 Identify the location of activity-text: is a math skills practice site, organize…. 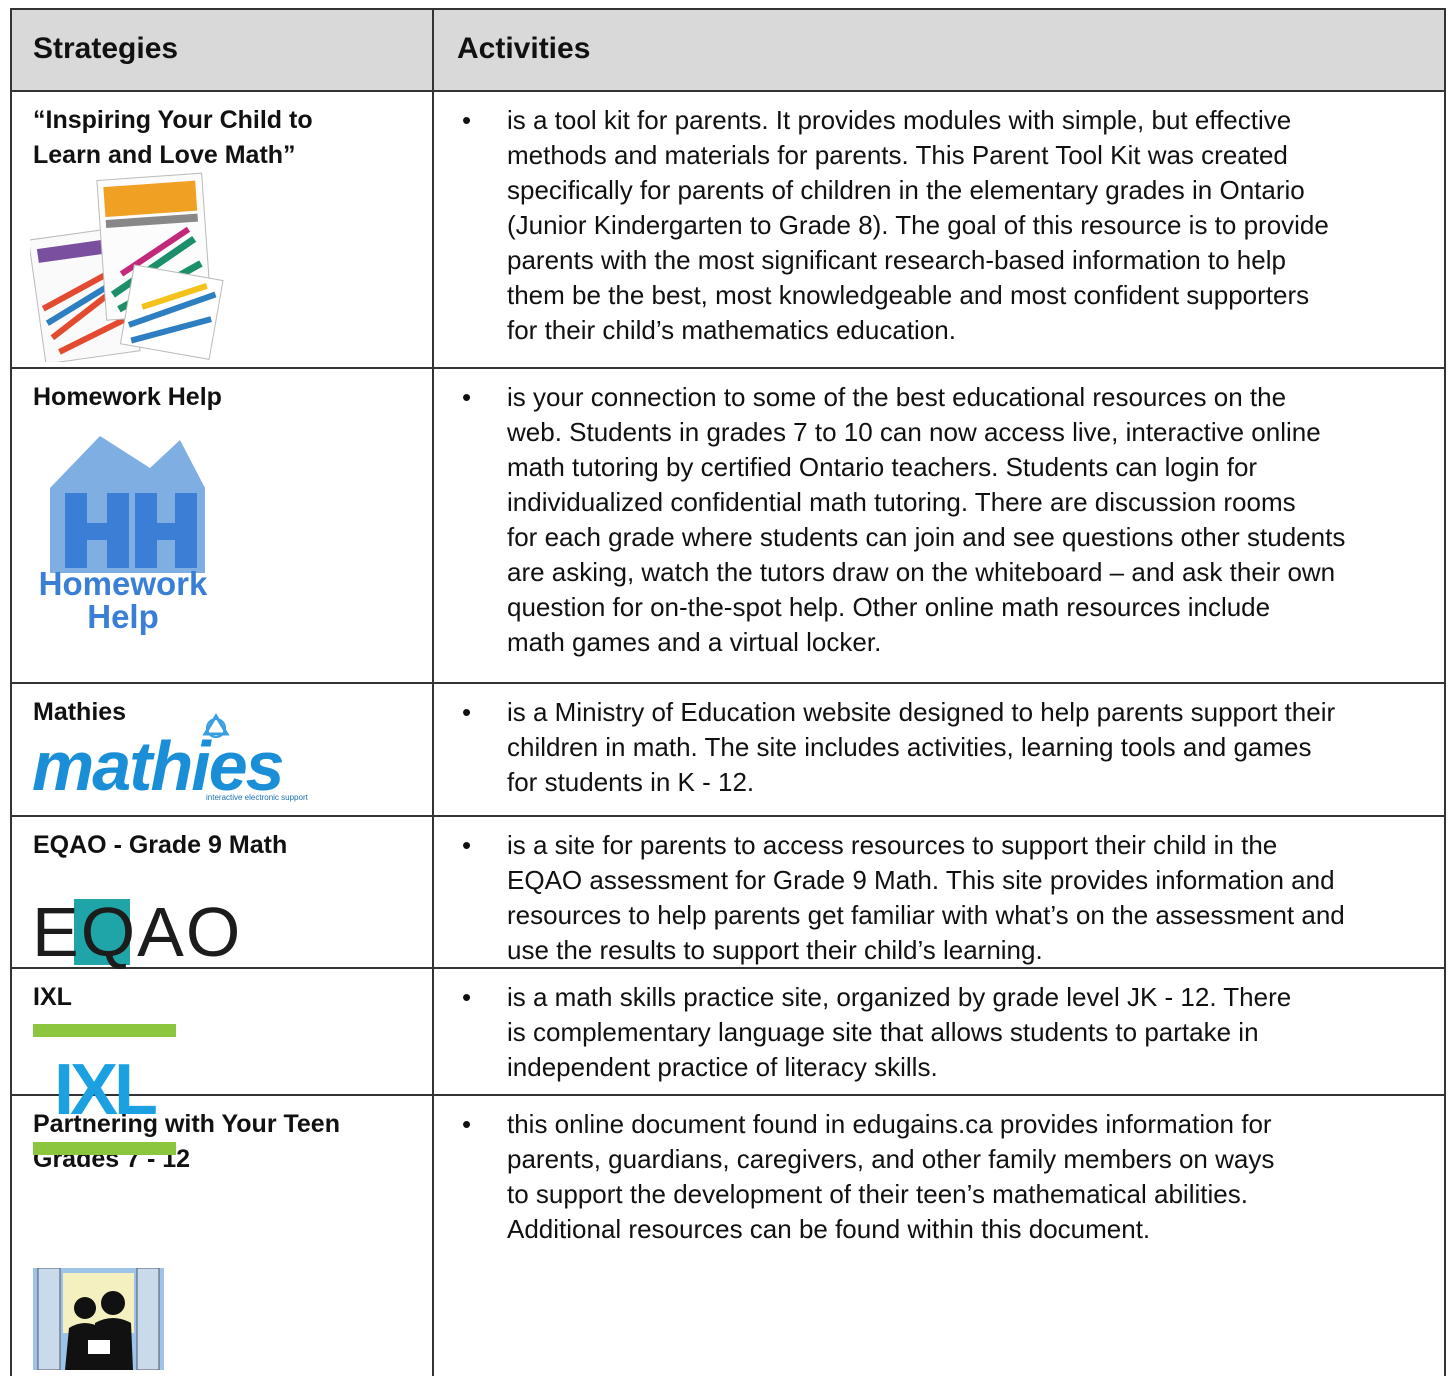
(876, 997).